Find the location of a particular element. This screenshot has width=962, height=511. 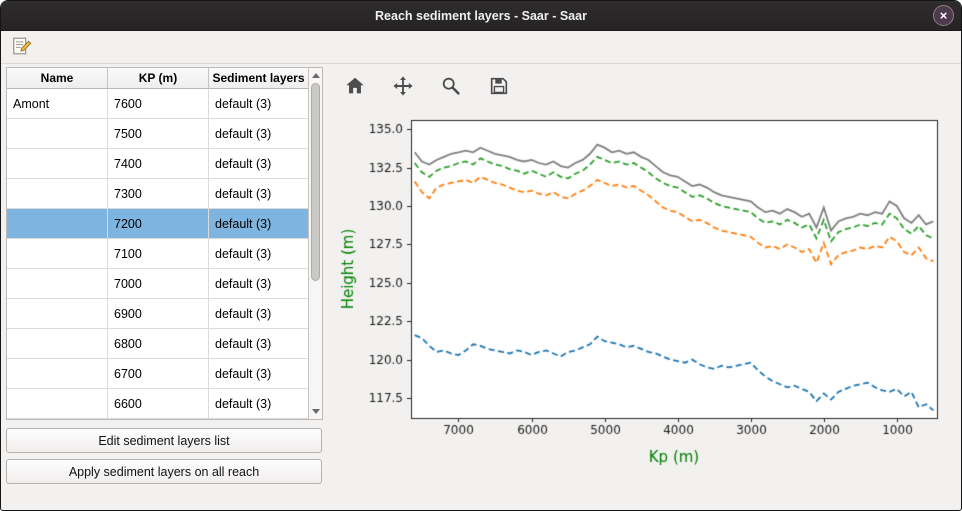

table-row: 6900 default (3) is located at coordinates (157, 314).